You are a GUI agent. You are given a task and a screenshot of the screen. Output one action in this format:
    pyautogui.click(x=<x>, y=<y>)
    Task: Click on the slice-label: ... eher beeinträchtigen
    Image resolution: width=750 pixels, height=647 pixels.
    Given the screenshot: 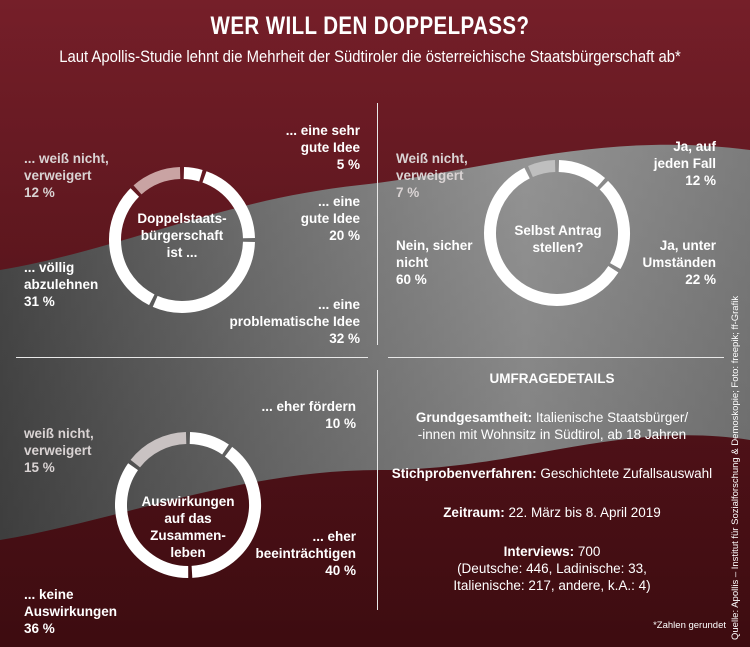 What is the action you would take?
    pyautogui.click(x=305, y=545)
    